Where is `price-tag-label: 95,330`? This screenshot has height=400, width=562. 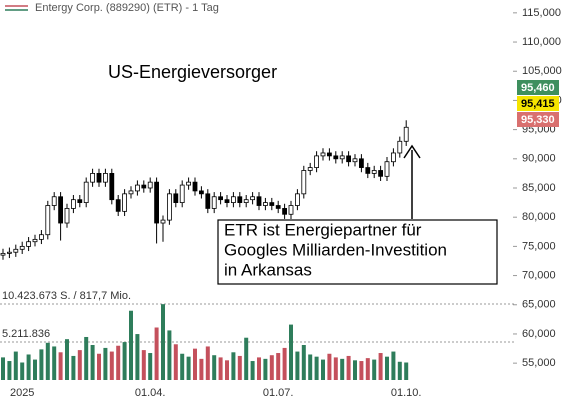
price-tag-label: 95,330 is located at coordinates (538, 120).